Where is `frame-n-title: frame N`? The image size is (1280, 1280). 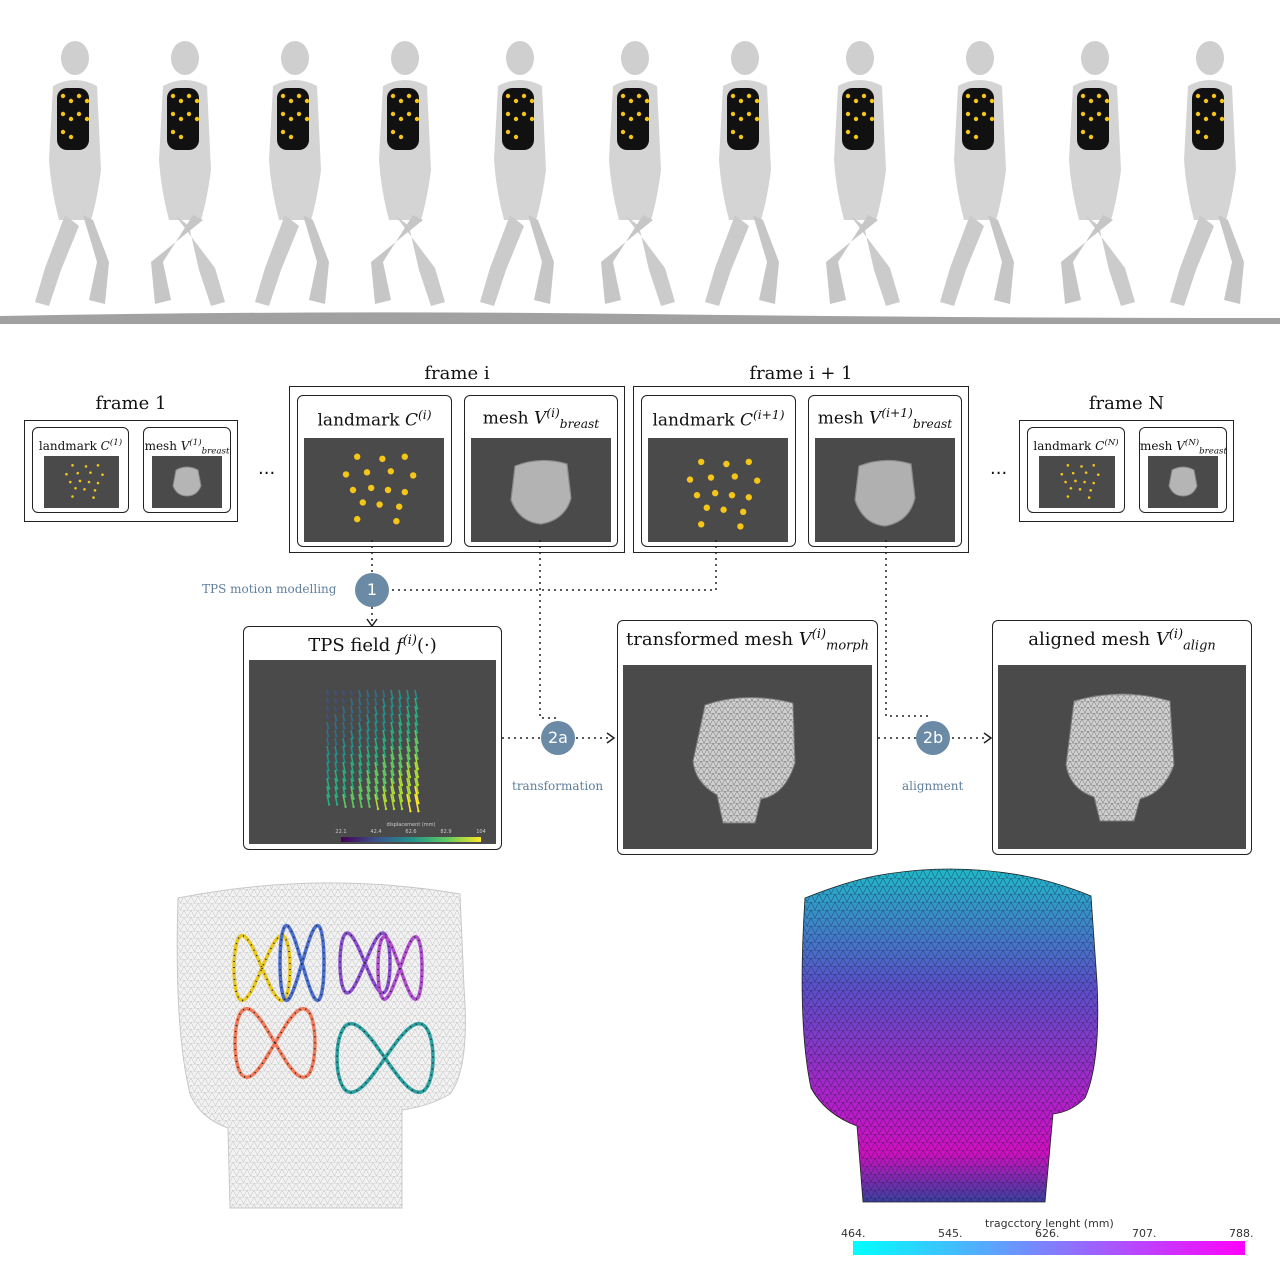
frame-n-title: frame N is located at coordinates (1126, 403).